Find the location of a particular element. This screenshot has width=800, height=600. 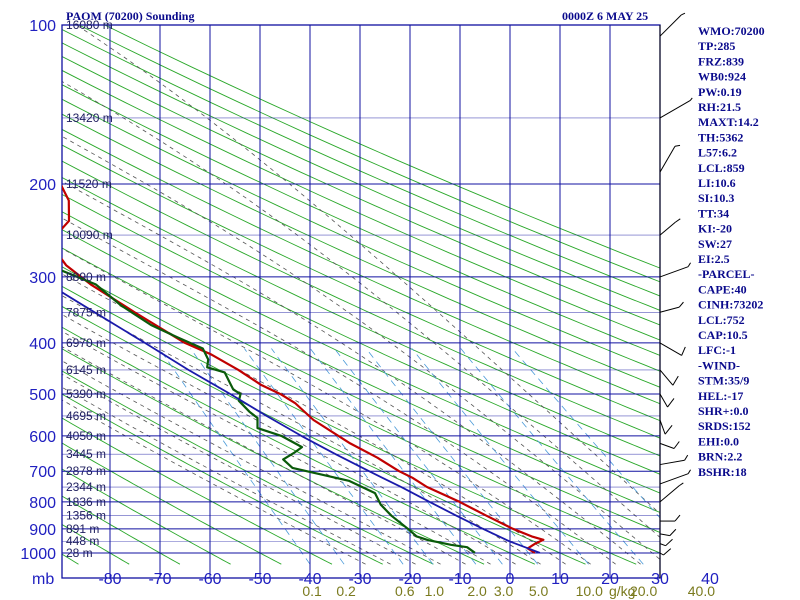

index-value: SRDS:152 is located at coordinates (724, 426).